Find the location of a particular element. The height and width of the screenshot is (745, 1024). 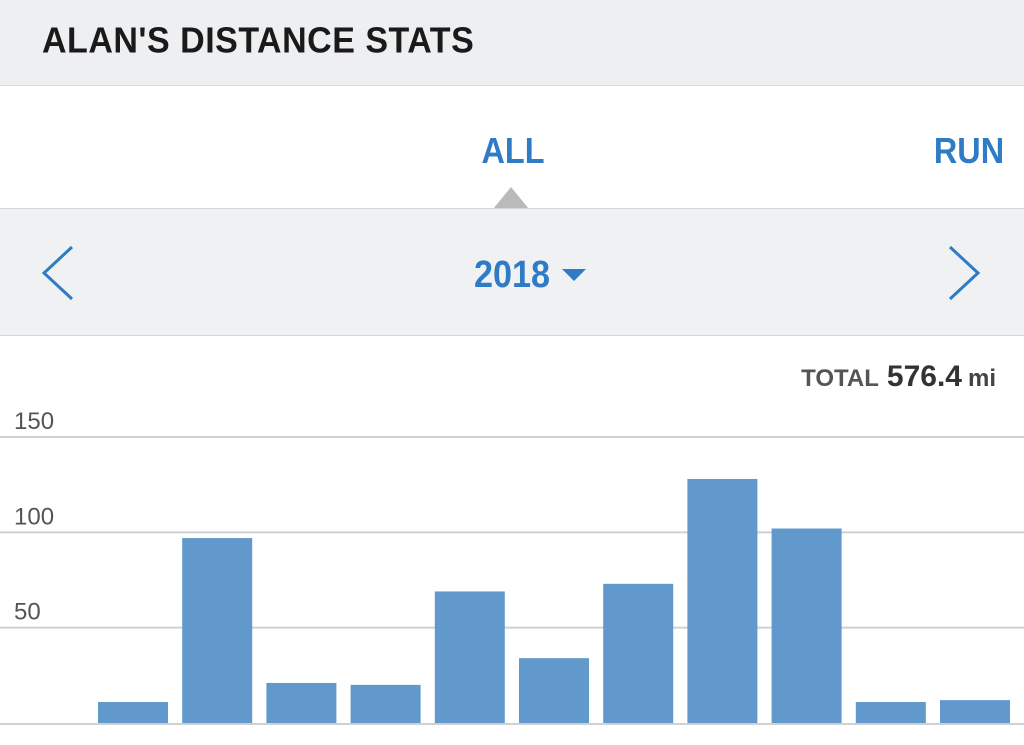

total-value: 576.4 is located at coordinates (924, 376).